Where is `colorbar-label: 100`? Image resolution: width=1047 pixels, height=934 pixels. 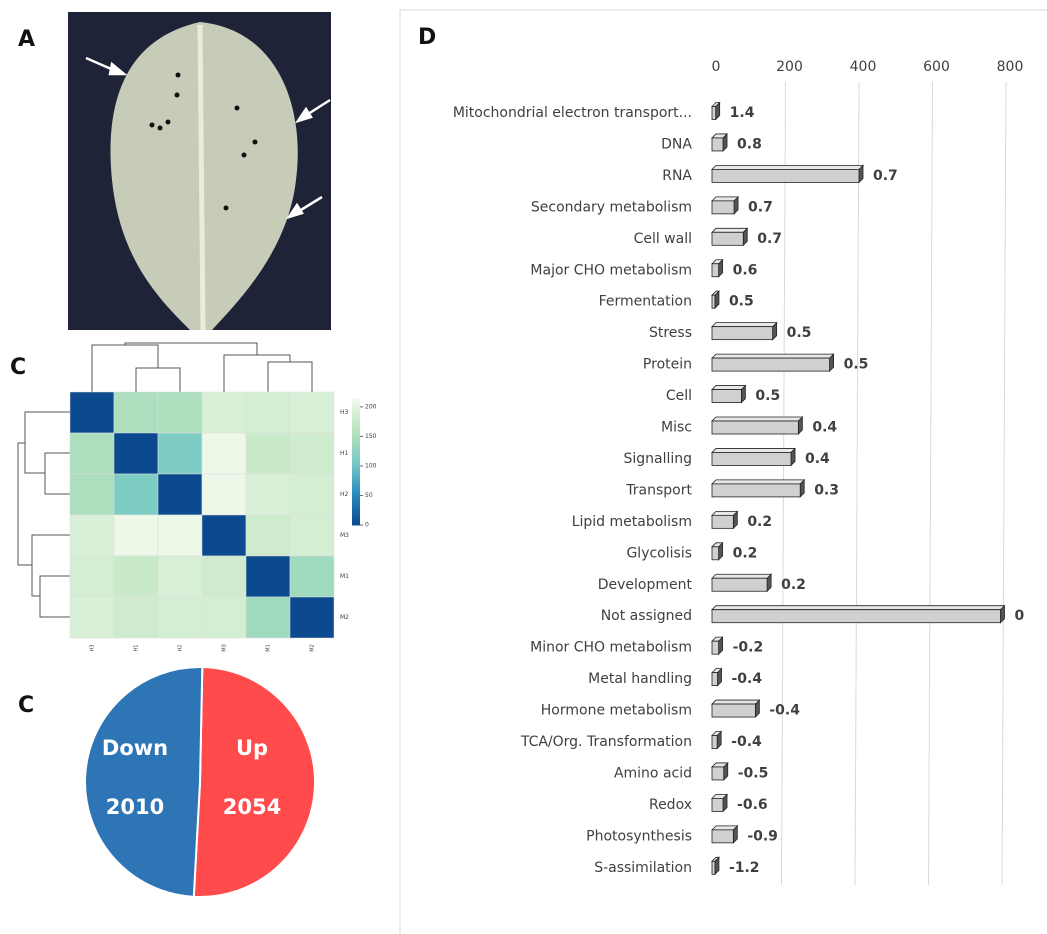
colorbar-label: 100 is located at coordinates (371, 465).